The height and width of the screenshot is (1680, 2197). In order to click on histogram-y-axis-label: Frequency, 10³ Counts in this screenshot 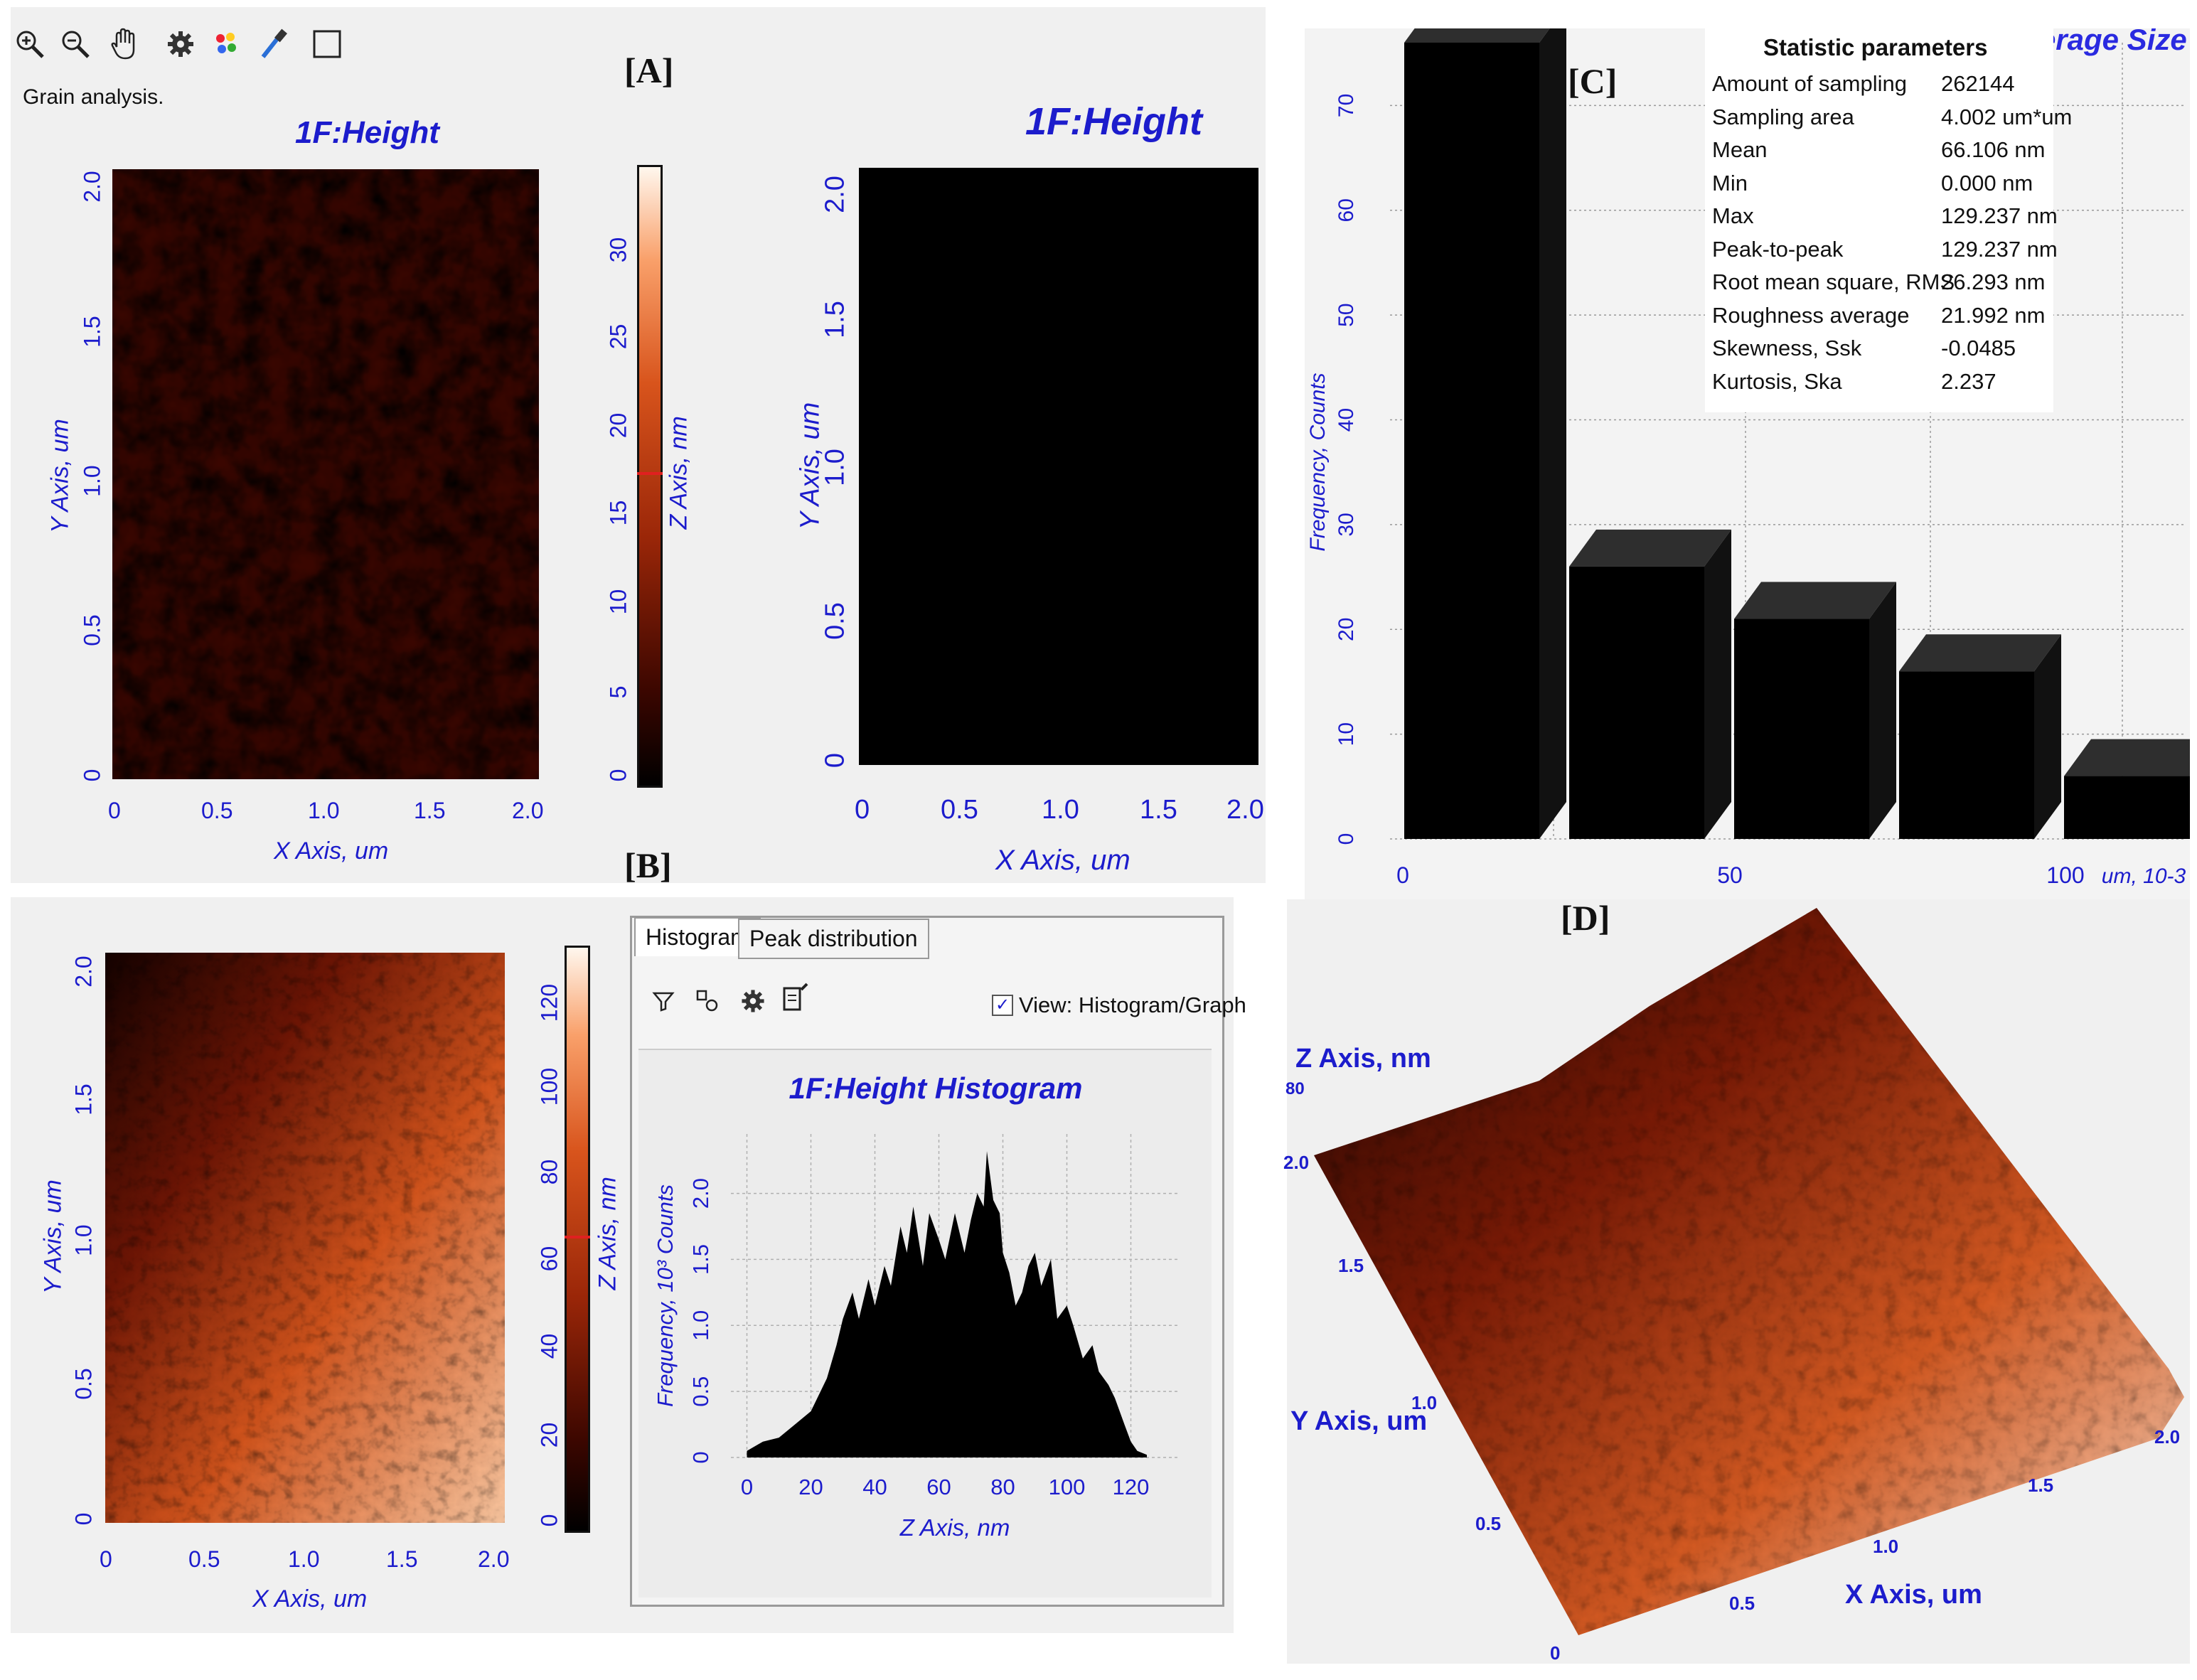, I will do `click(665, 1295)`.